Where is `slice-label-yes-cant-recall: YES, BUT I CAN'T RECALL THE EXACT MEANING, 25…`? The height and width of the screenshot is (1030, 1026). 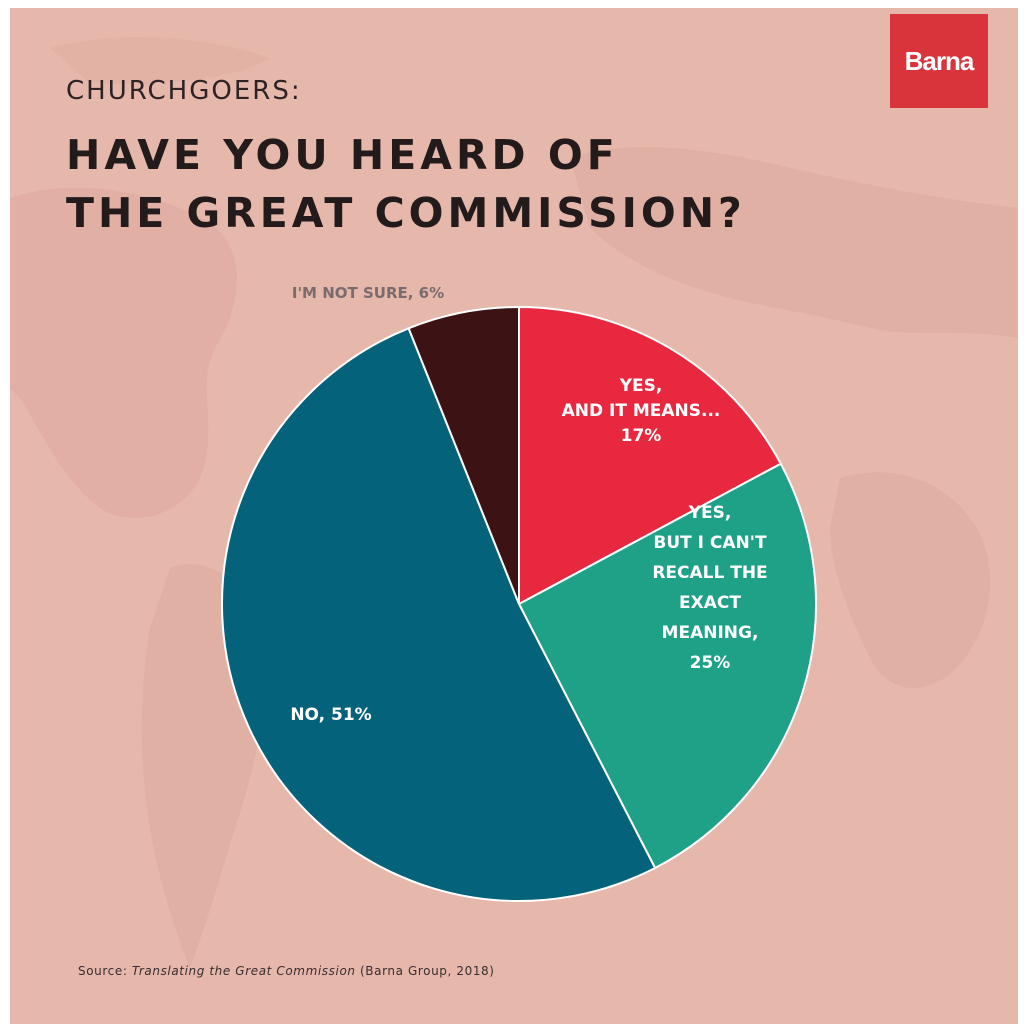 slice-label-yes-cant-recall: YES, BUT I CAN'T RECALL THE EXACT MEANING, 25… is located at coordinates (709, 588).